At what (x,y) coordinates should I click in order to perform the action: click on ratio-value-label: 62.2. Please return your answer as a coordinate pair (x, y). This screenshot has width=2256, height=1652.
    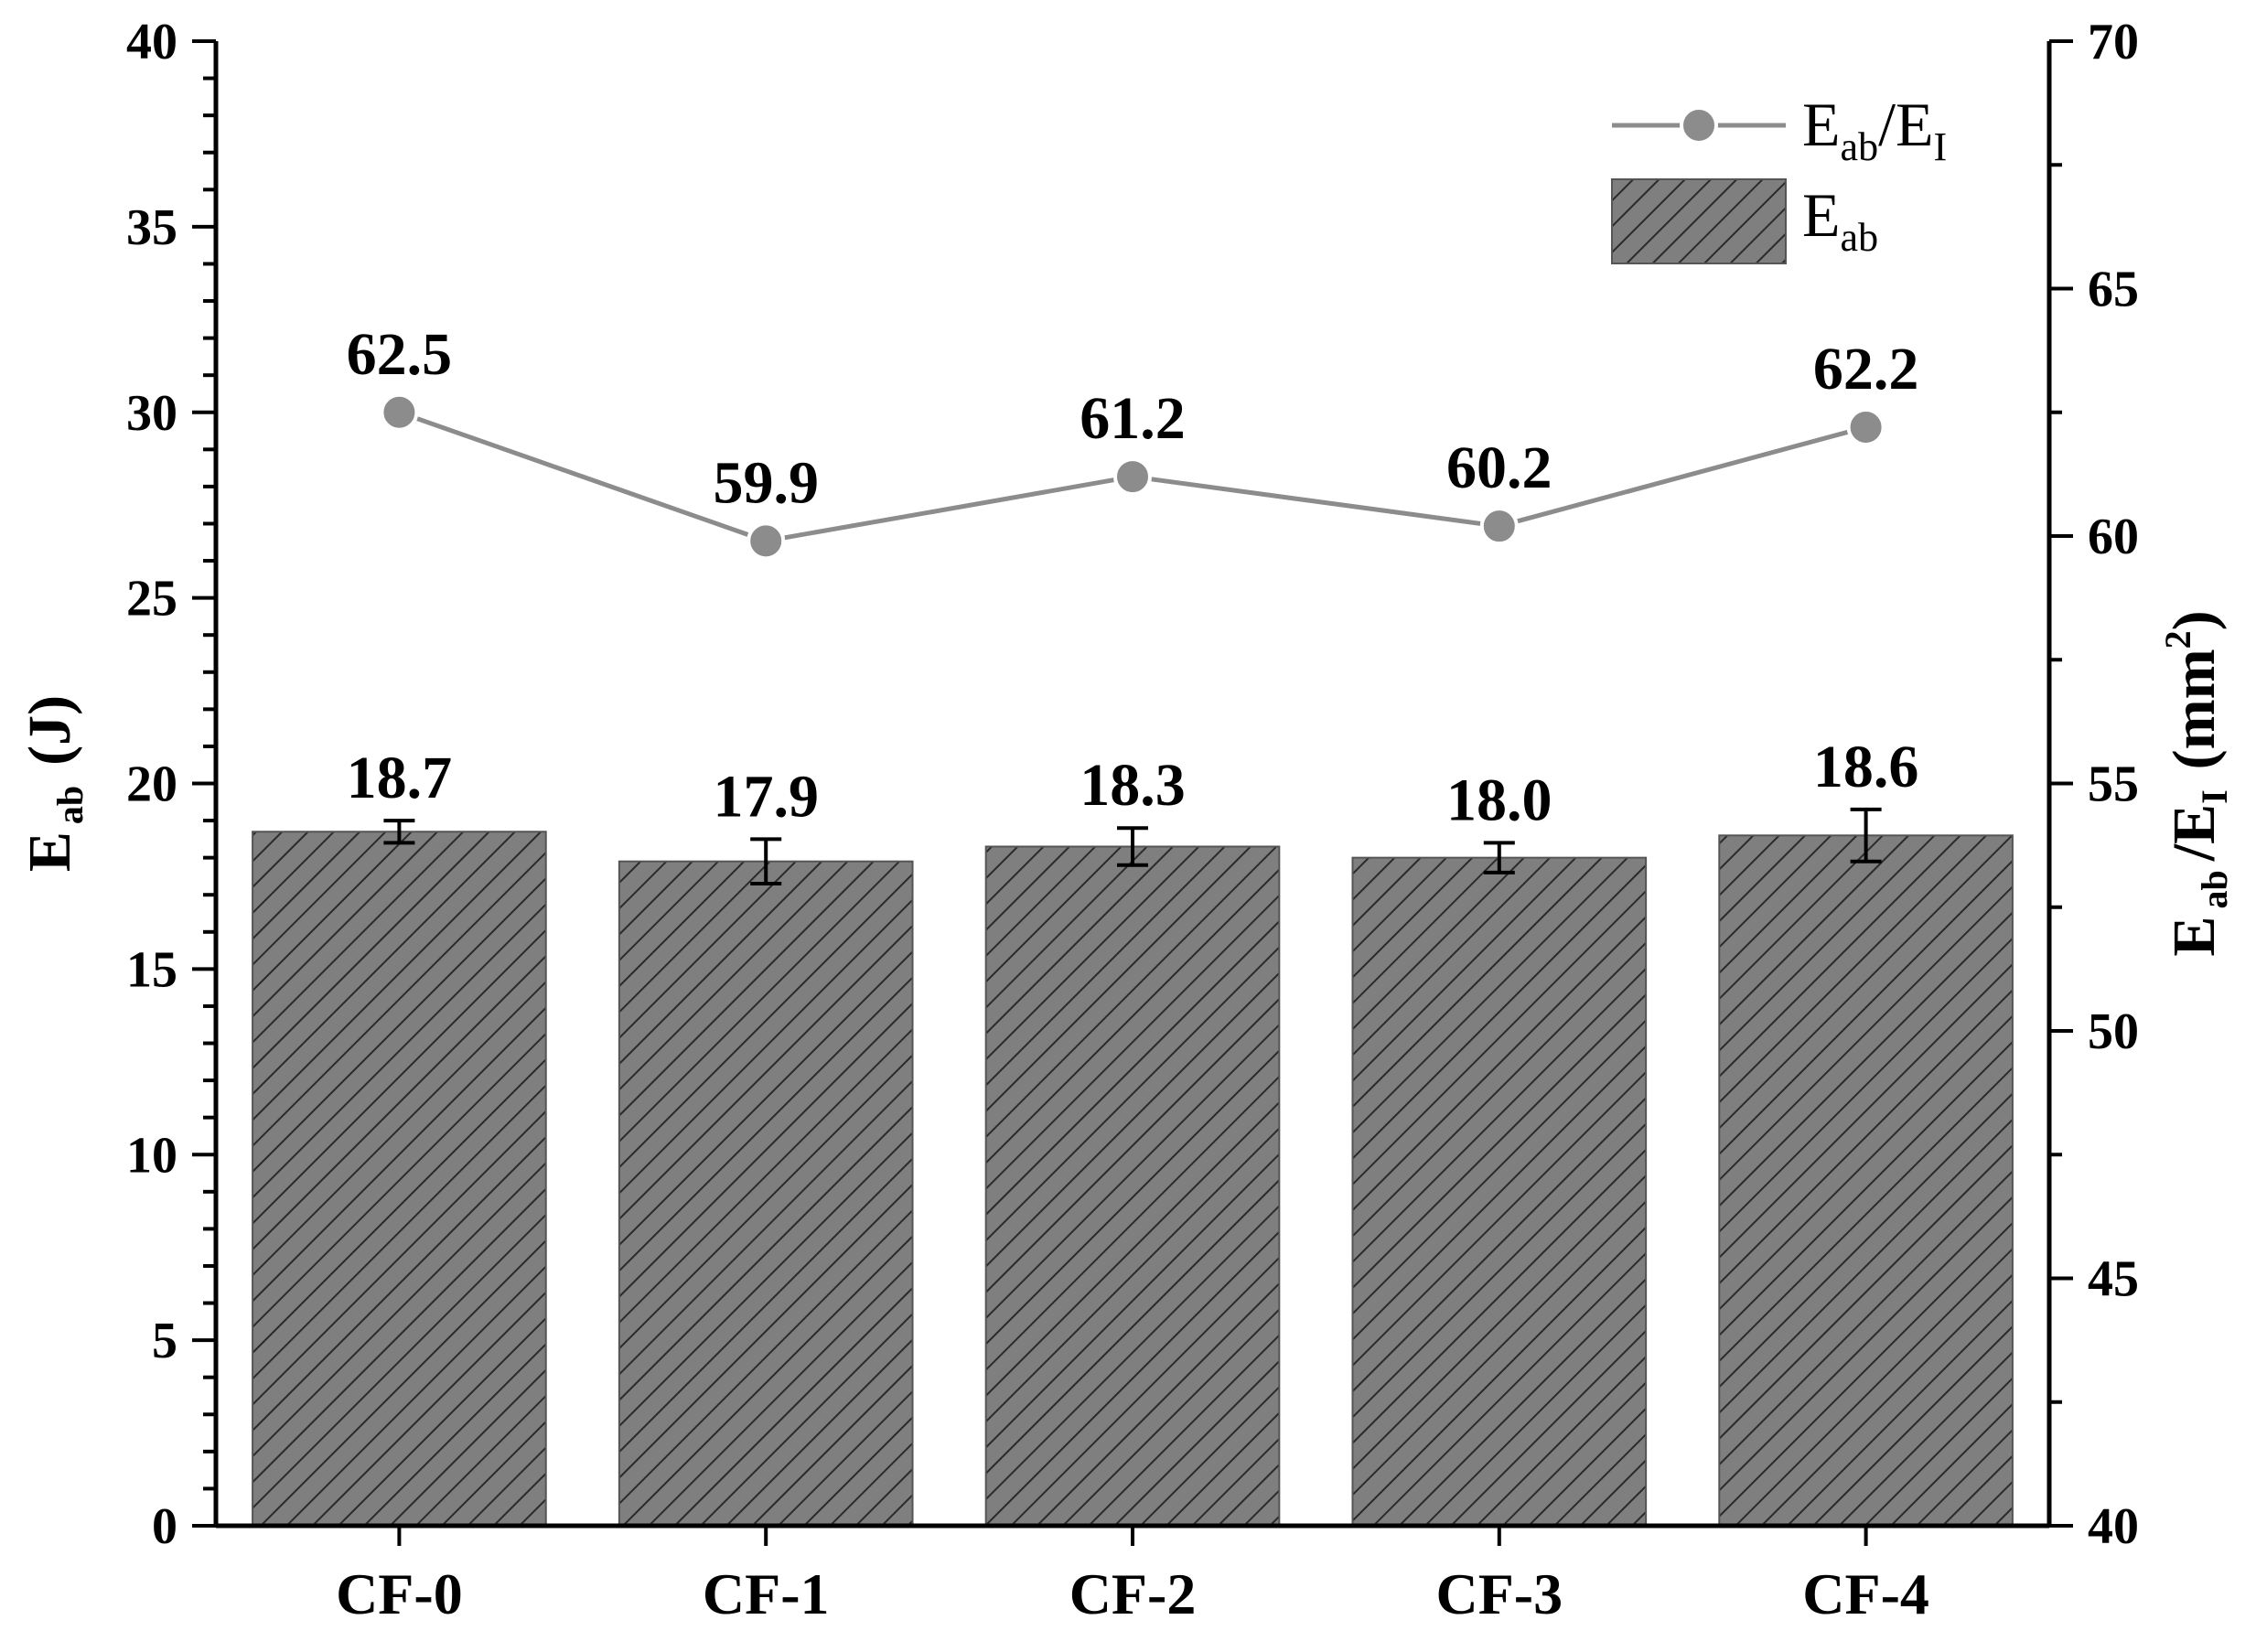
    Looking at the image, I should click on (1866, 369).